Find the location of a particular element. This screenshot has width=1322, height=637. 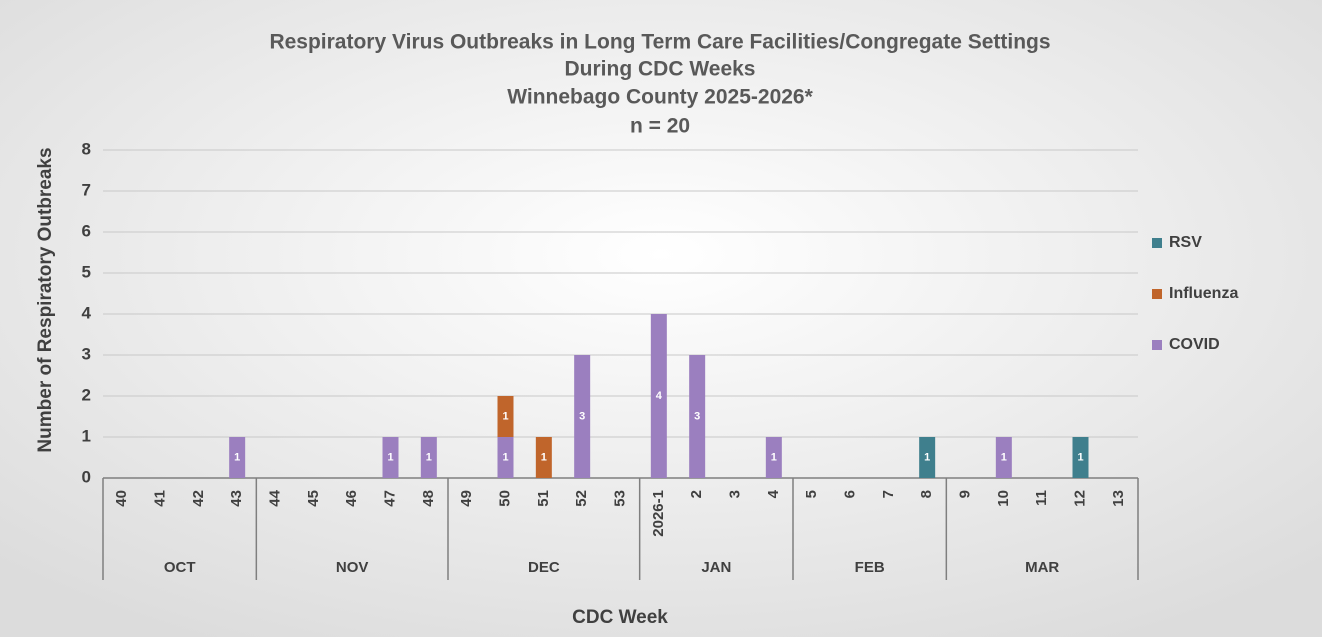

x-tick-label: 10 is located at coordinates (1003, 498).